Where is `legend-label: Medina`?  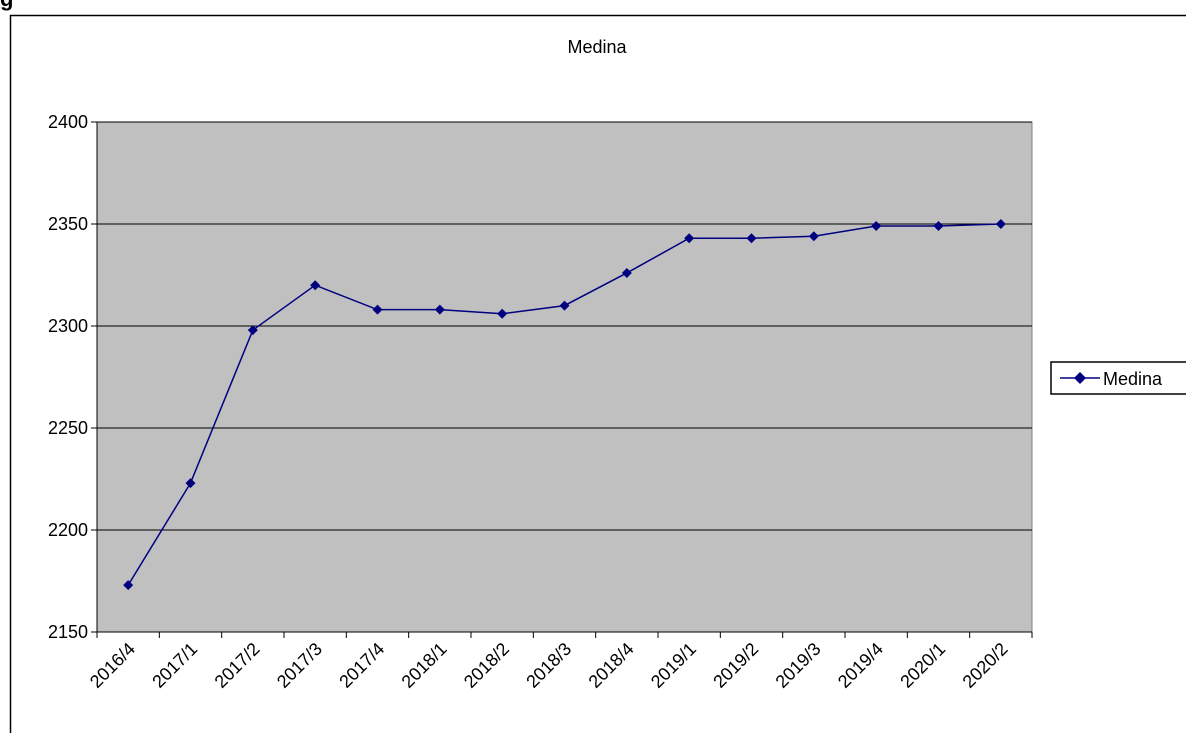 legend-label: Medina is located at coordinates (1133, 379).